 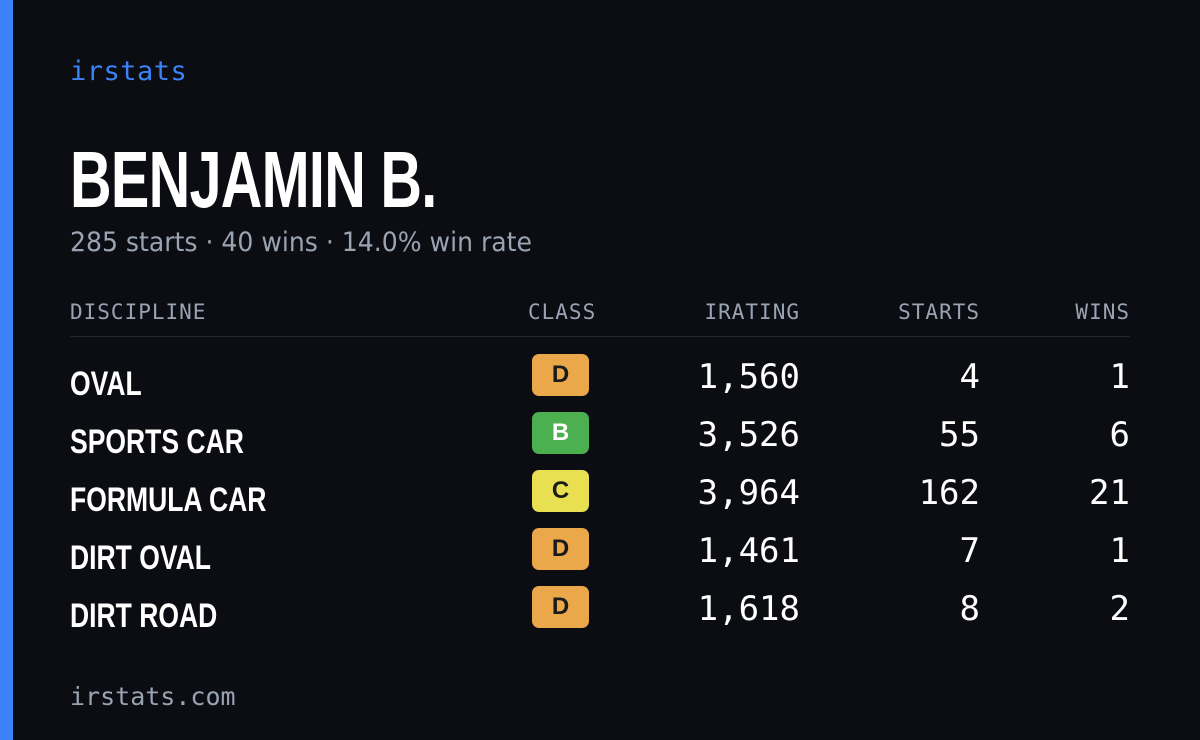 What do you see at coordinates (600, 316) in the screenshot?
I see `table-header: DISCIPLINE CLASS IRATING STARTS WINS` at bounding box center [600, 316].